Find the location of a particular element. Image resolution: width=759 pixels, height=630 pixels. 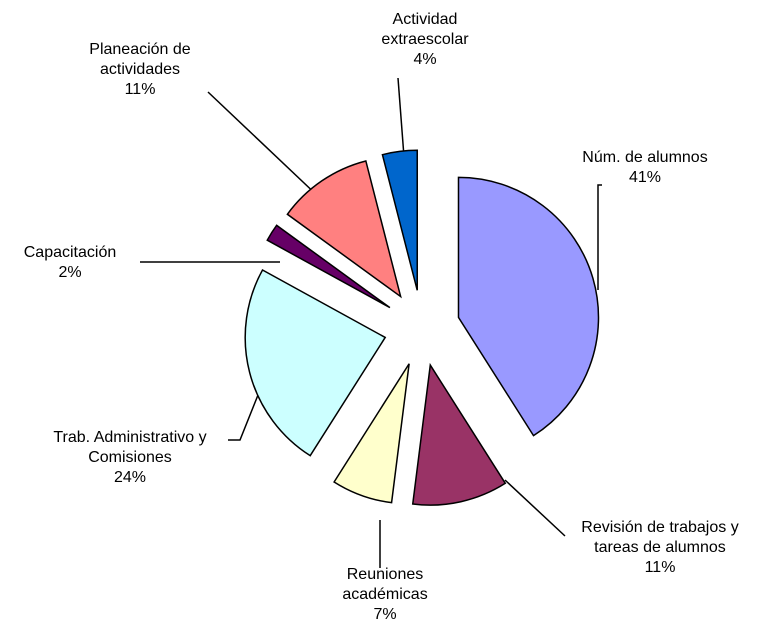

slice-label: Actividad extraescolar 4% is located at coordinates (425, 40).